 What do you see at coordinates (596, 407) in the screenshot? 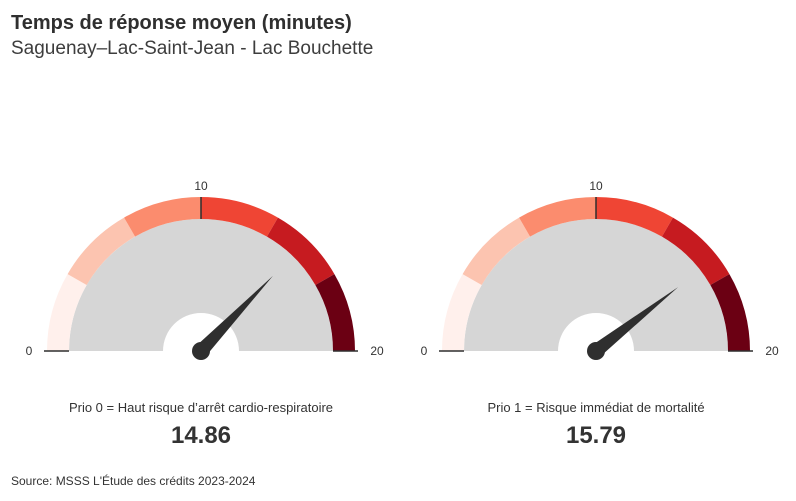
I see `gauge-caption: Prio 1 = Risque immédiat de mortalité` at bounding box center [596, 407].